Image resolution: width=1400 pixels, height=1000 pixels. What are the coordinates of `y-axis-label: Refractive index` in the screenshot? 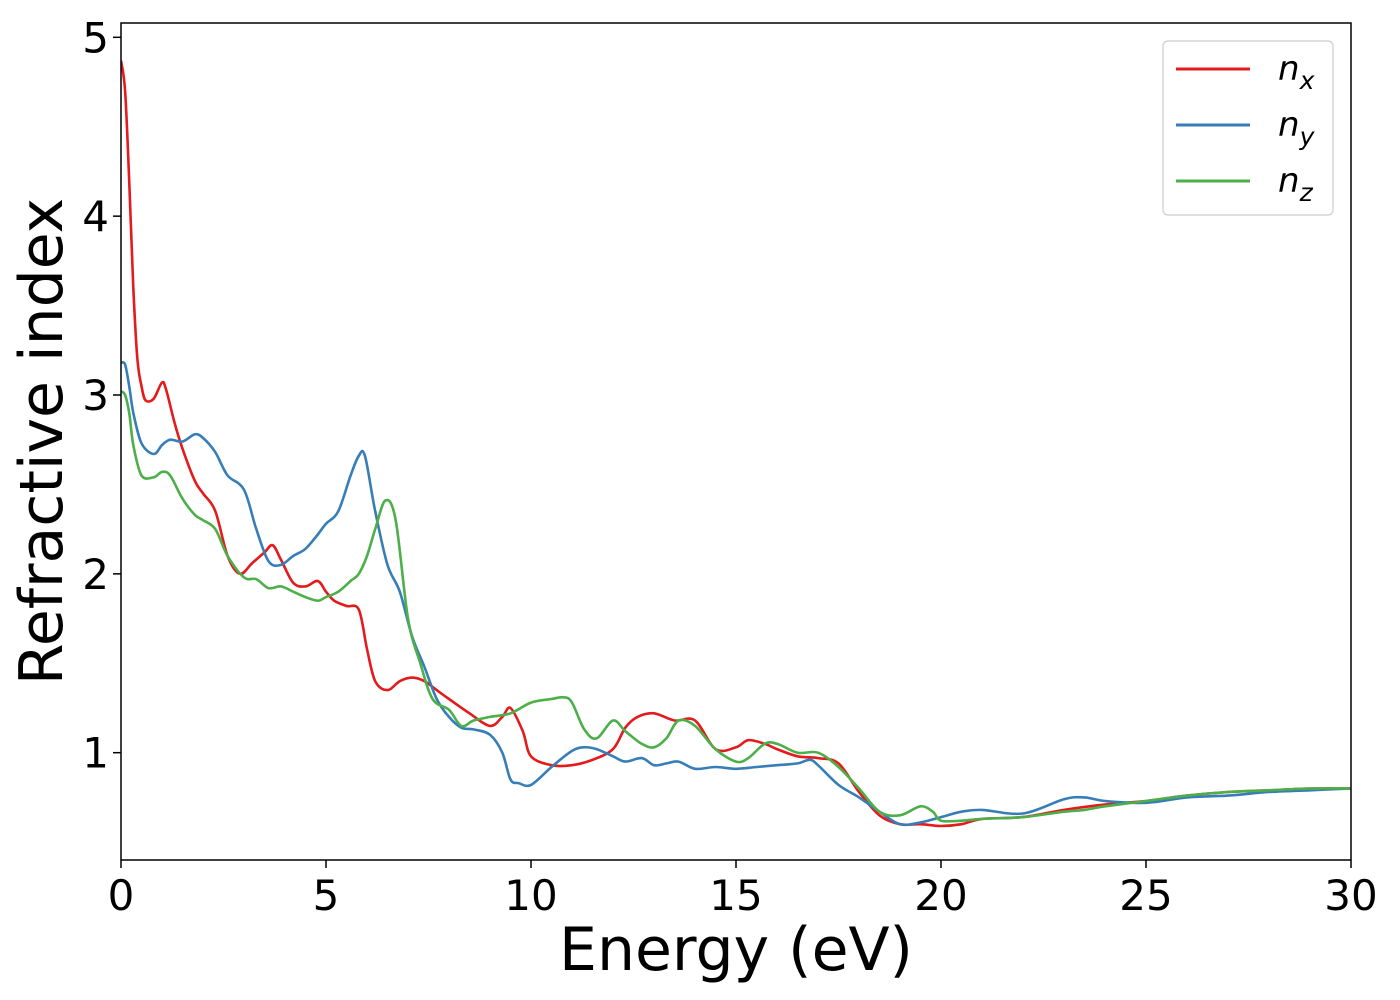 It's located at (42, 441).